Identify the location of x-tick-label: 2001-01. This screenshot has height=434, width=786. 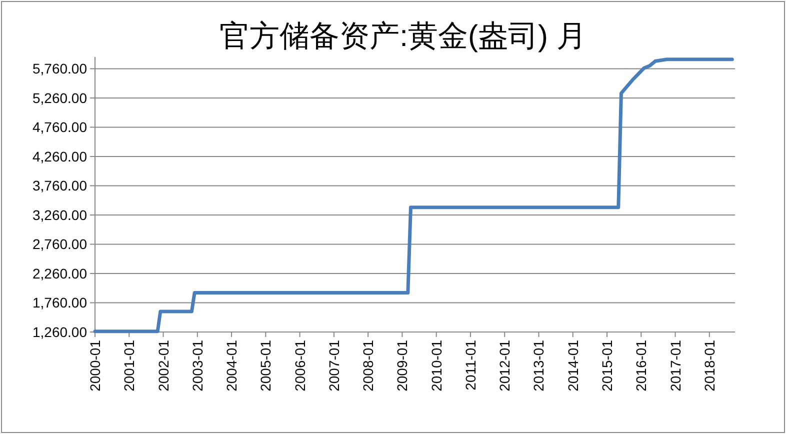
(129, 366).